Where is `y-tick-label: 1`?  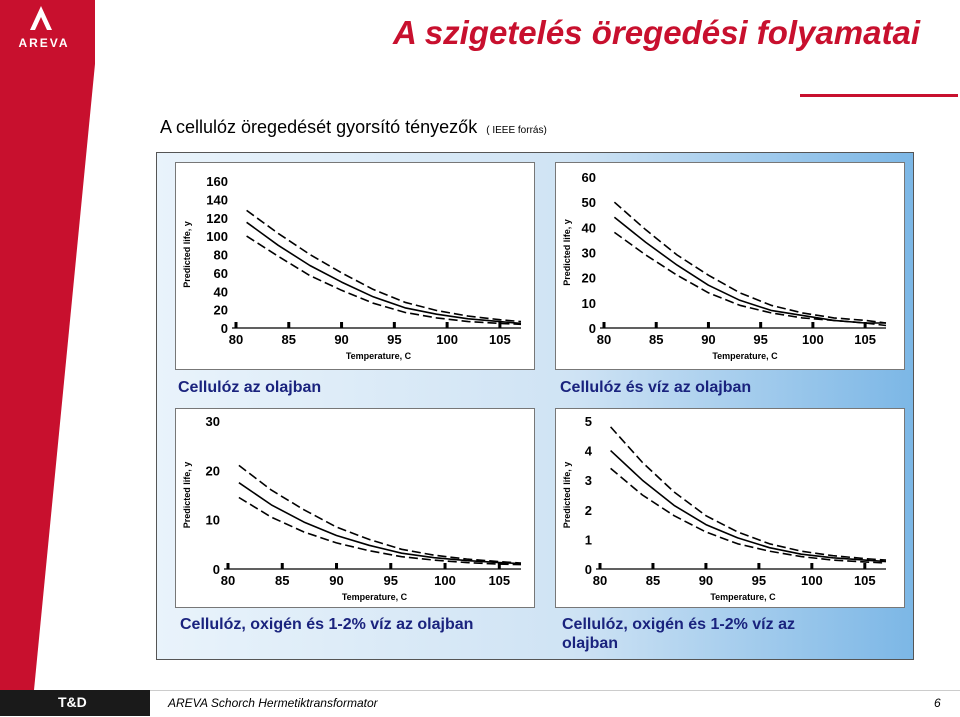
y-tick-label: 1 is located at coordinates (588, 539).